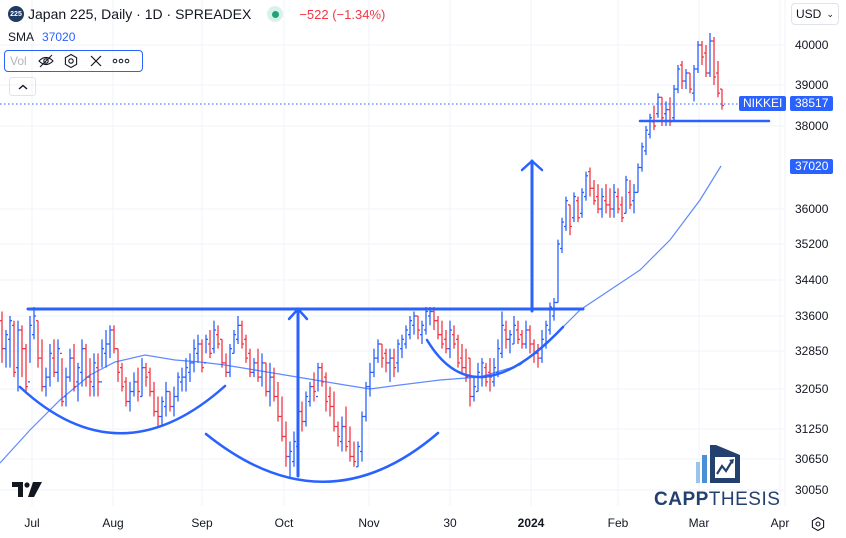 The height and width of the screenshot is (538, 846). Describe the element at coordinates (780, 523) in the screenshot. I see `time-tick-label: Apr` at that location.